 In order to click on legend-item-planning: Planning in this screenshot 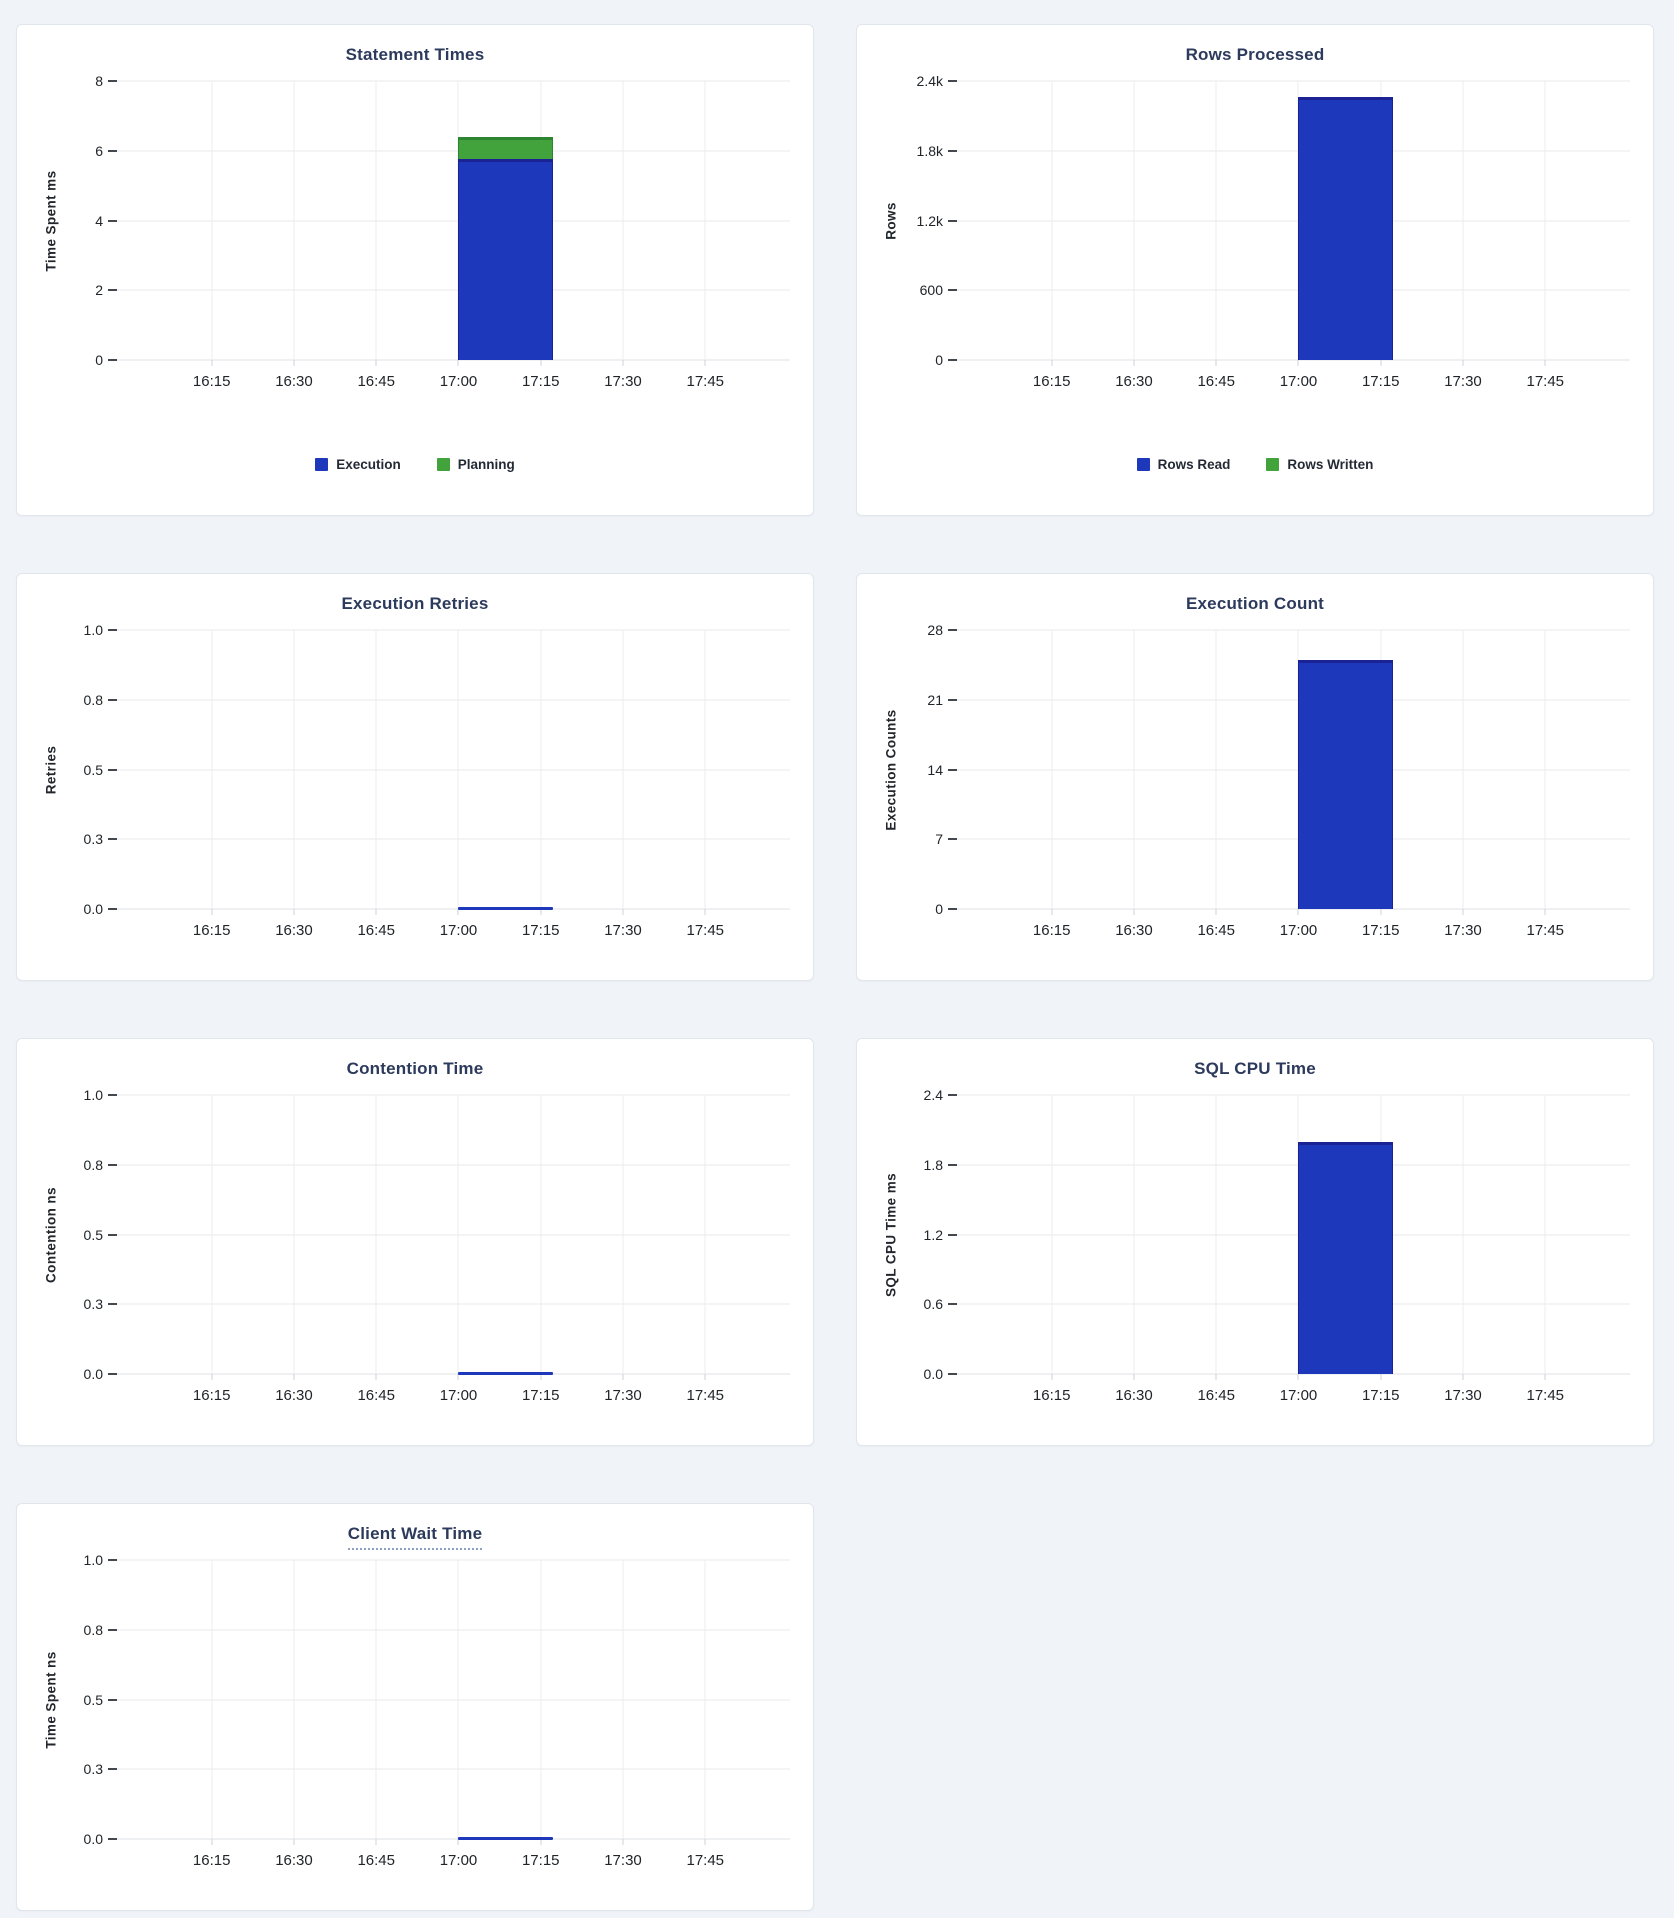, I will do `click(475, 464)`.